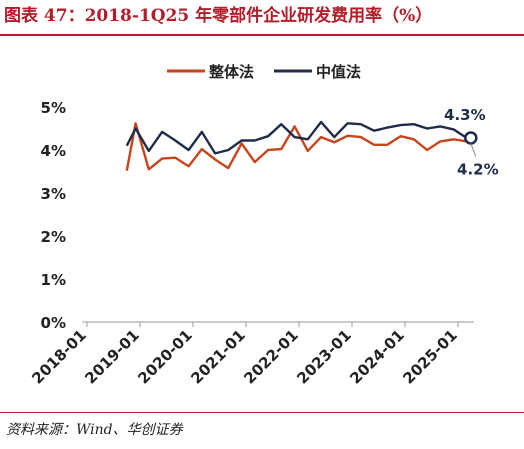 Image resolution: width=524 pixels, height=449 pixels. What do you see at coordinates (53, 215) in the screenshot?
I see `y-tick-labels: 0% 1% 2% 3% 4% 5%` at bounding box center [53, 215].